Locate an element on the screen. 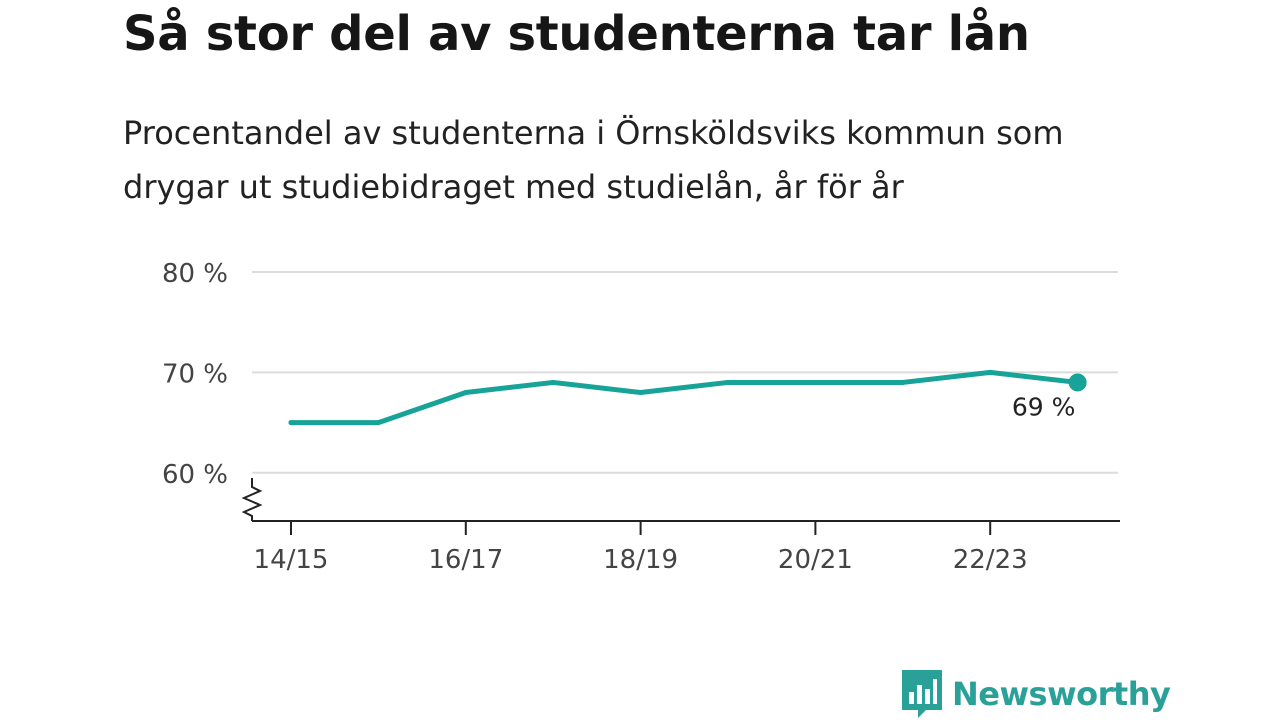 This screenshot has height=720, width=1280. y-axis-labels: 60 % 70 % 80 % is located at coordinates (195, 374).